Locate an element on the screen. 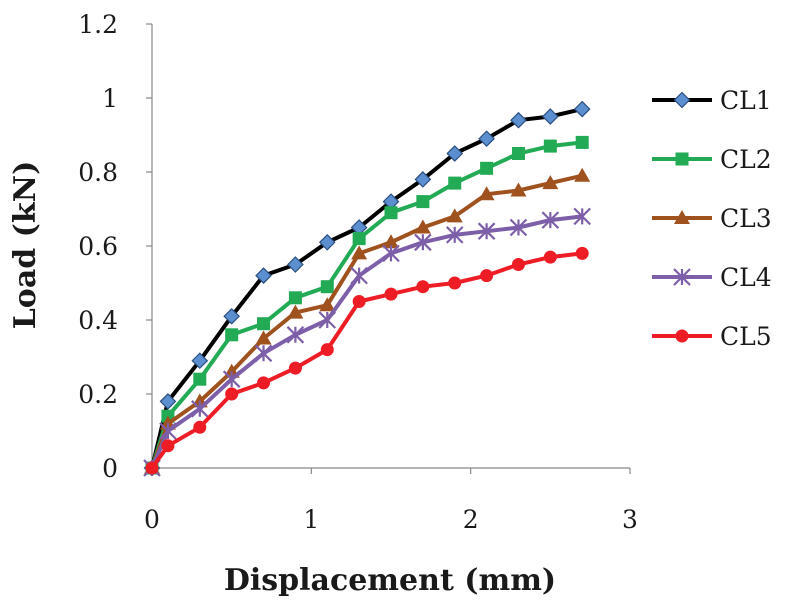 The width and height of the screenshot is (794, 609). x-axis-title: Displacement (mm) is located at coordinates (390, 580).